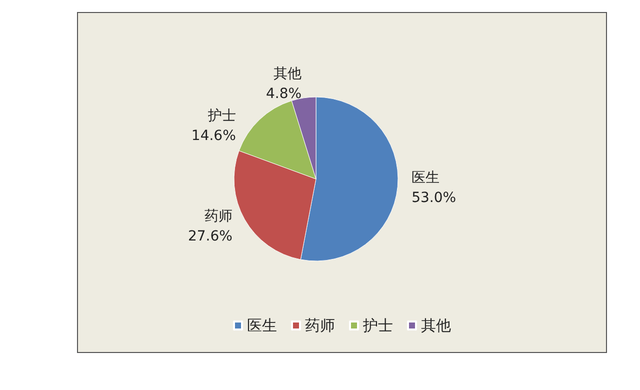  Describe the element at coordinates (210, 236) in the screenshot. I see `data-label: 27.6%` at that location.